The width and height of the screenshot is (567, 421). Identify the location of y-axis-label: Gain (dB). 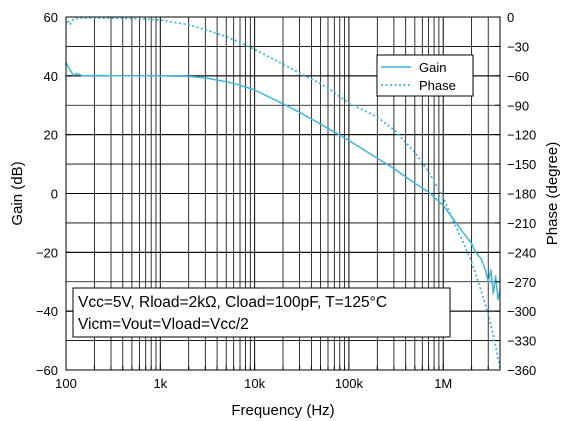
(17, 193).